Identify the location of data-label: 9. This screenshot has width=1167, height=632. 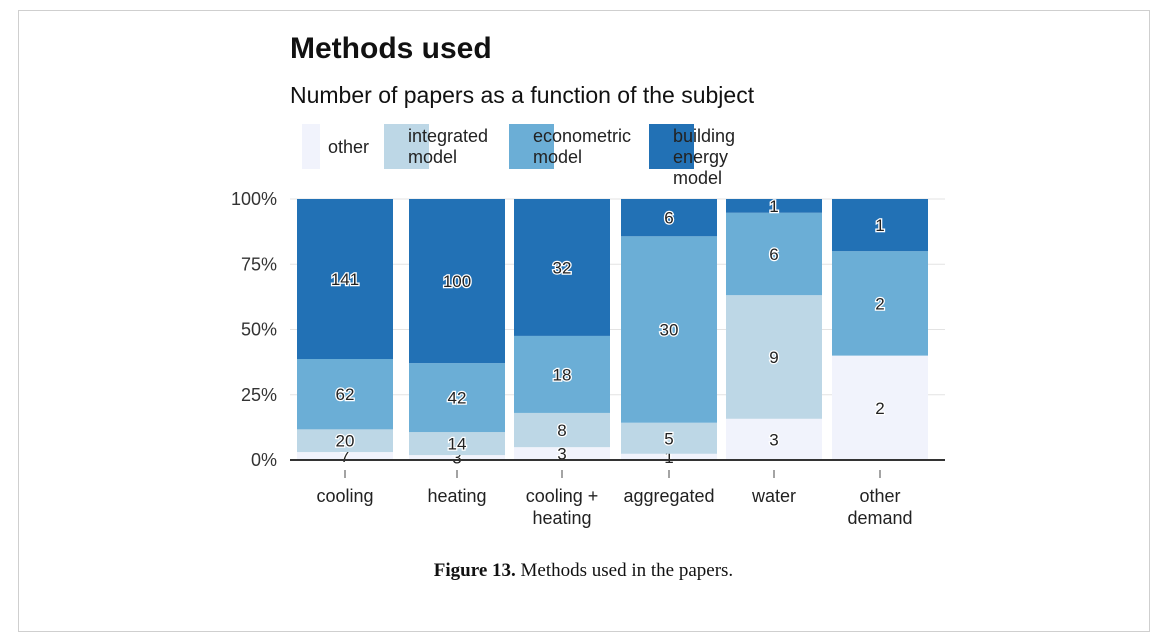
(773, 357).